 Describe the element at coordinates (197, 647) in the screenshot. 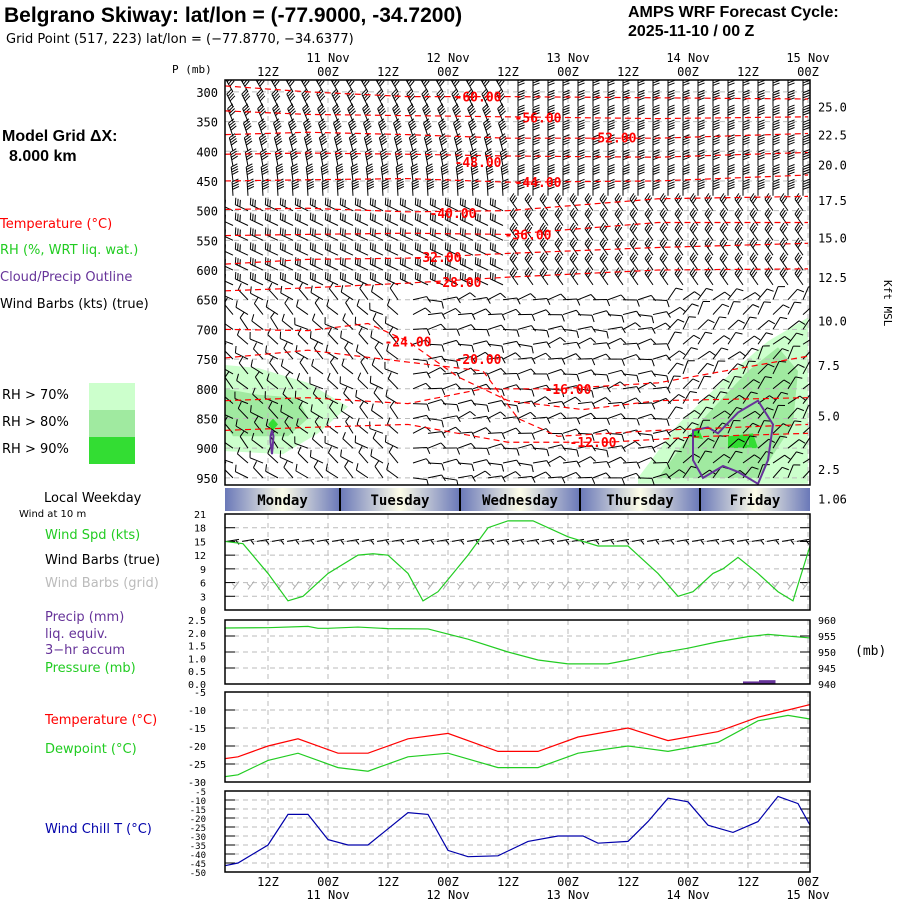

I see `precip-tick-label: 1.5` at that location.